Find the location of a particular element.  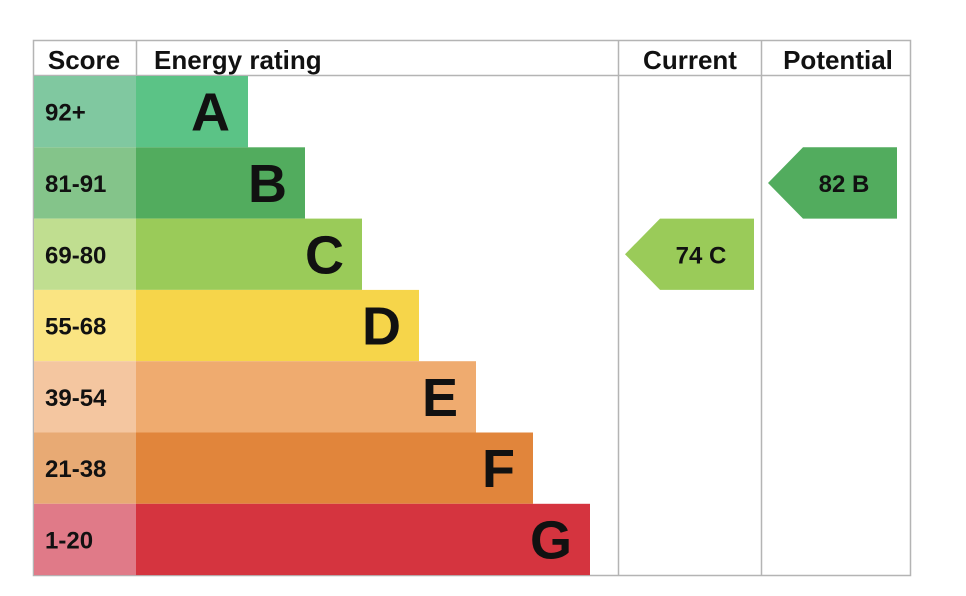

score-cell-f is located at coordinates (85, 468).